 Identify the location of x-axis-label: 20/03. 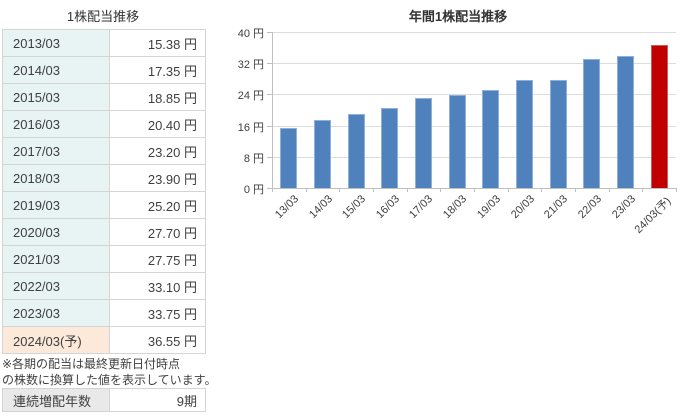
(523, 207).